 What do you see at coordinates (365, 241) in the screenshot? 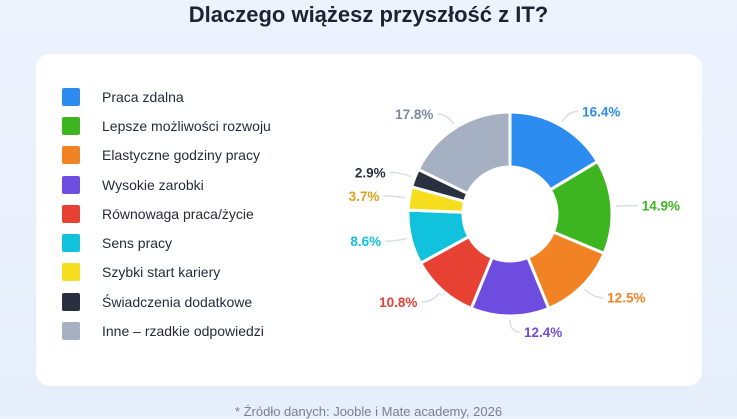
I see `data-label: 8.6%` at bounding box center [365, 241].